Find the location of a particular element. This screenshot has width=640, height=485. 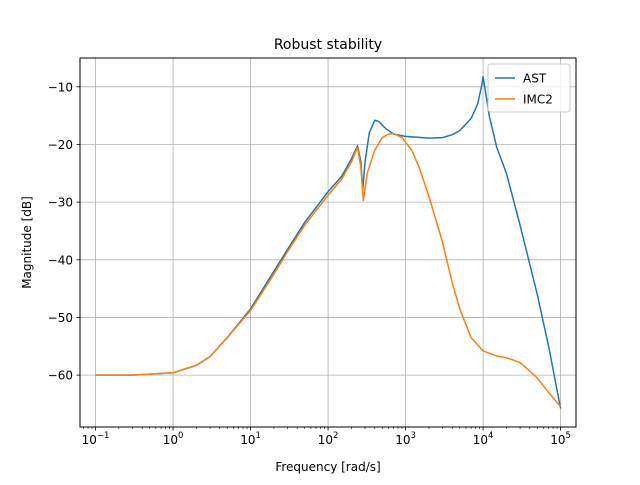

y-tick-label: −60 is located at coordinates (60, 376).